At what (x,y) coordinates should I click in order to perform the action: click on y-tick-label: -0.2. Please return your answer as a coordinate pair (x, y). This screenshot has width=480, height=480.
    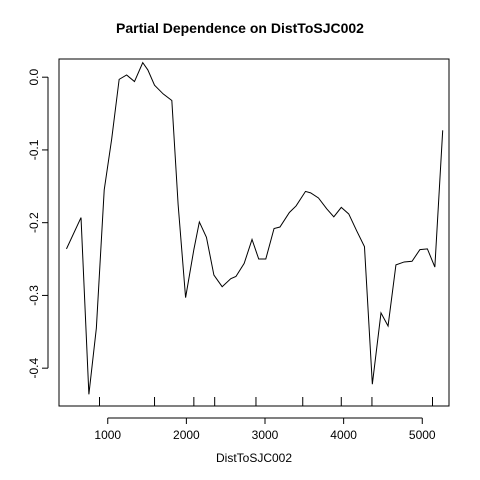
    Looking at the image, I should click on (34, 222).